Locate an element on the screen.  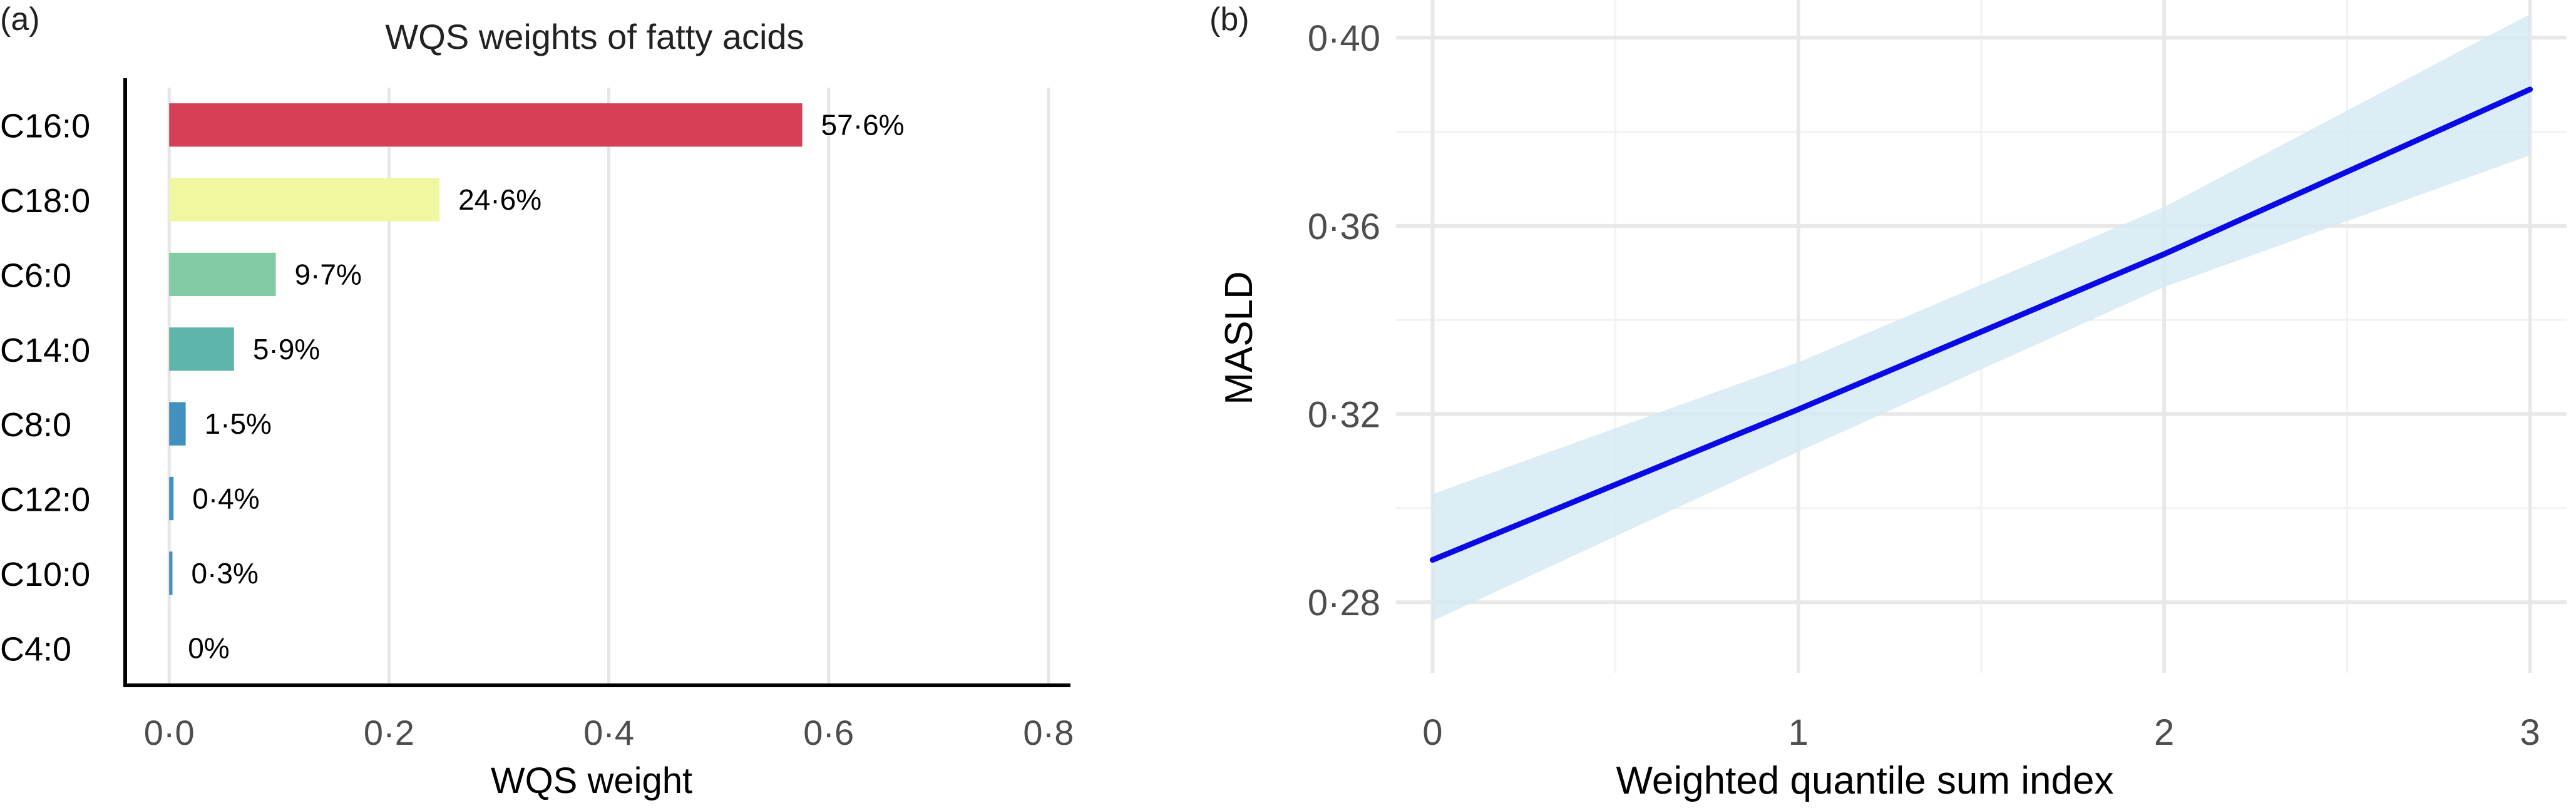
panel-a-category-labels: C16:0 C18:0 C6:0 C14:0 C8:0 C12:0 C10:0 C4:0 is located at coordinates (45, 388).